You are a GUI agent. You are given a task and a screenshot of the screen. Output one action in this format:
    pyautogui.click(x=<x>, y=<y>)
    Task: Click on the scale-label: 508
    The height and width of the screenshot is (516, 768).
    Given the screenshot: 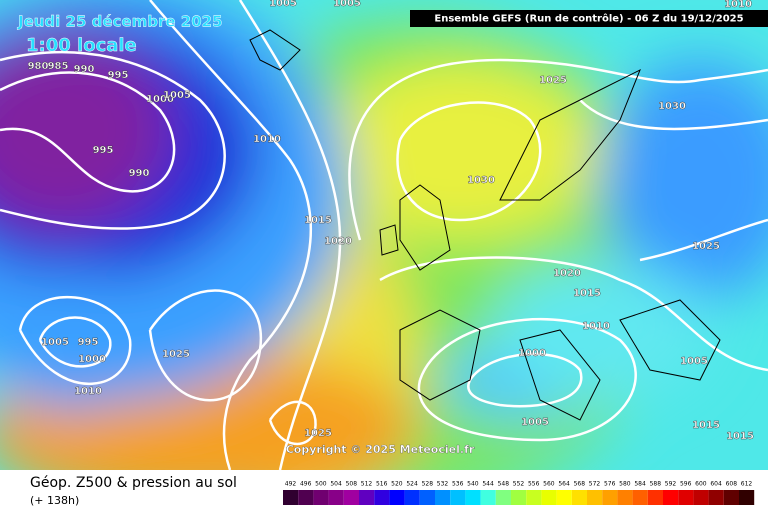 What is the action you would take?
    pyautogui.click(x=352, y=484)
    